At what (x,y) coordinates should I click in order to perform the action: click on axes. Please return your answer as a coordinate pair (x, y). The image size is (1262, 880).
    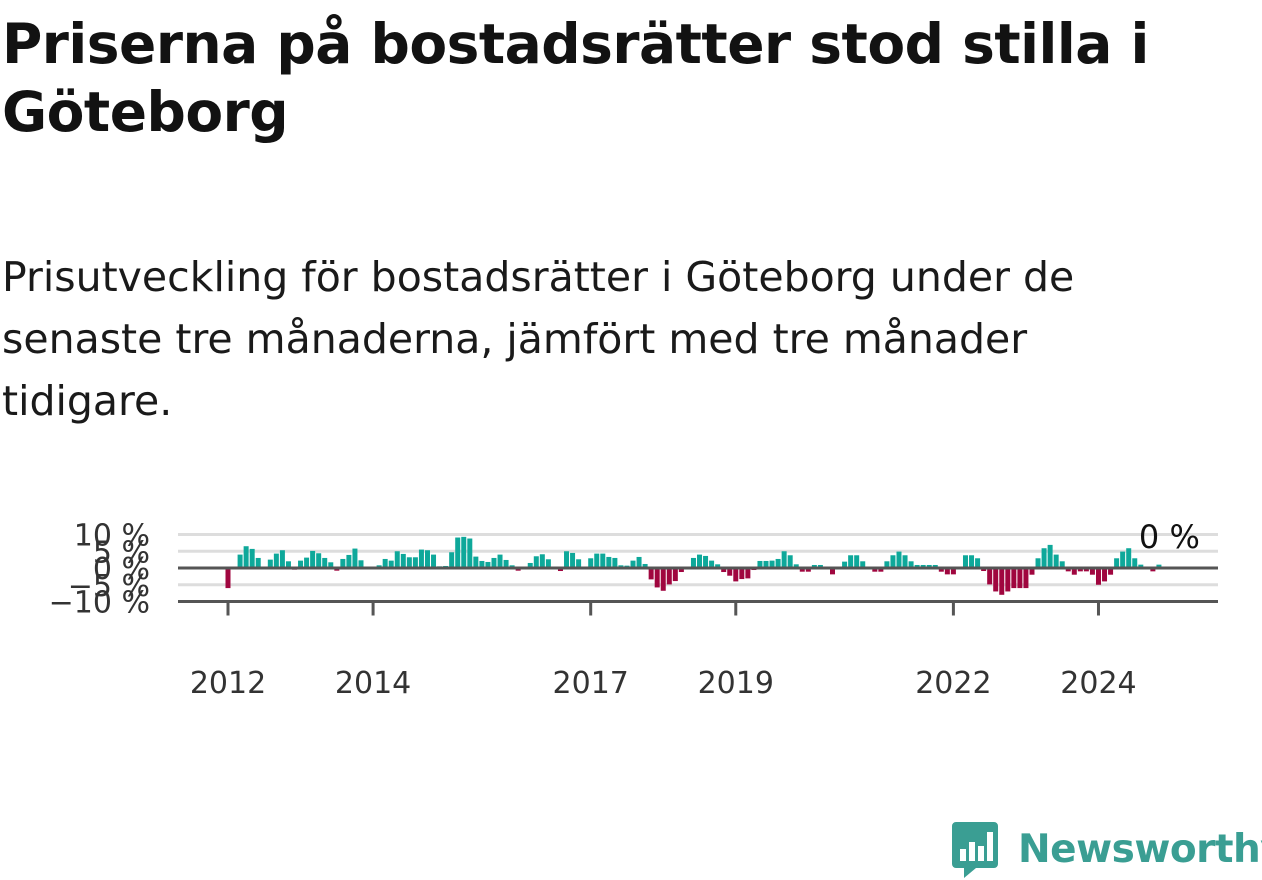
    Looking at the image, I should click on (698, 584).